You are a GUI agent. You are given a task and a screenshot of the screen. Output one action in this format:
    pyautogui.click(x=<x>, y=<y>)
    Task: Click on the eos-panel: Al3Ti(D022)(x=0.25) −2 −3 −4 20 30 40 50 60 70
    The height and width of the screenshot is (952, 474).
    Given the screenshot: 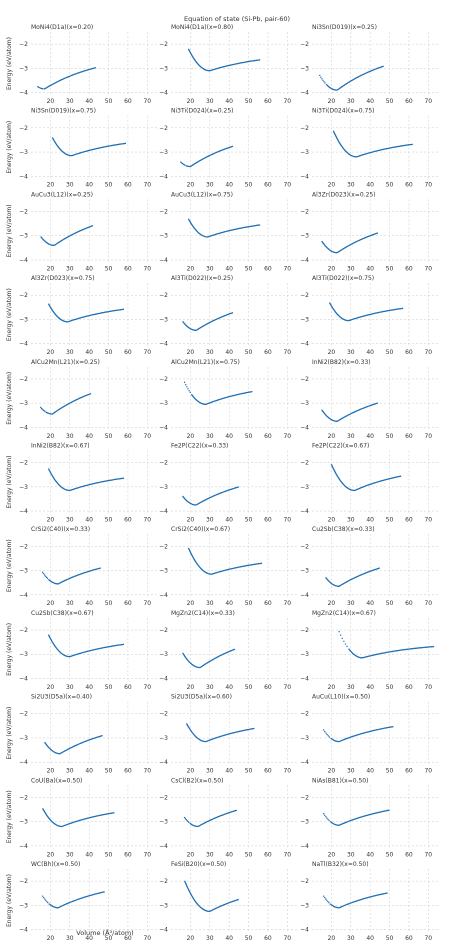 What is the action you would take?
    pyautogui.click(x=228, y=315)
    